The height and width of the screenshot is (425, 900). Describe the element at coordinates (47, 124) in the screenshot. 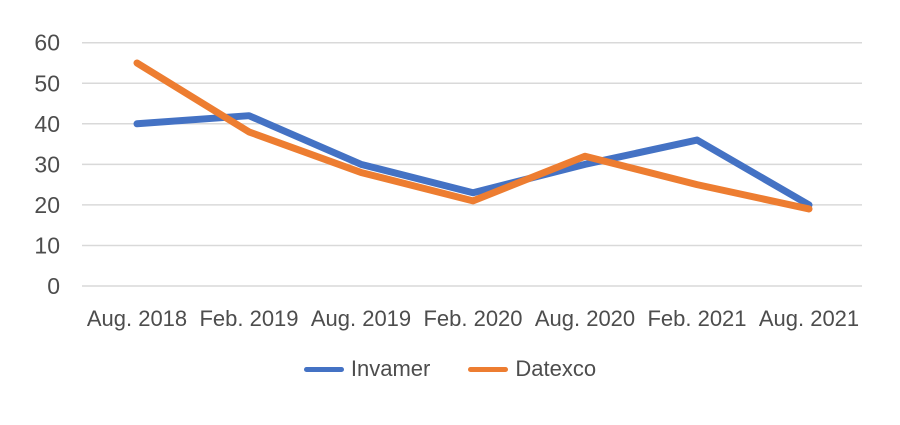

I see `y-tick-label: 40` at that location.